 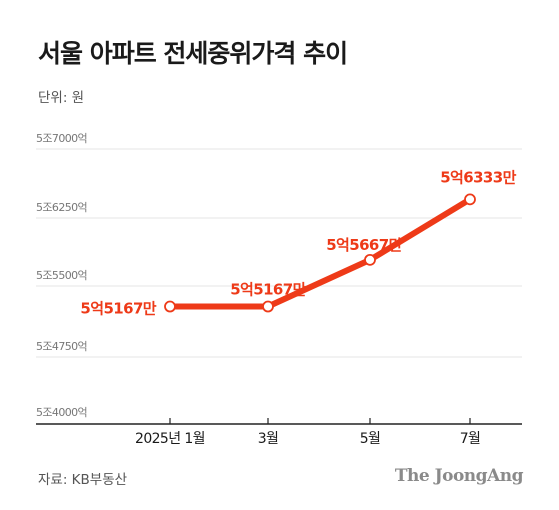 I want to click on source-label: 자료: KB부동산, so click(x=83, y=480).